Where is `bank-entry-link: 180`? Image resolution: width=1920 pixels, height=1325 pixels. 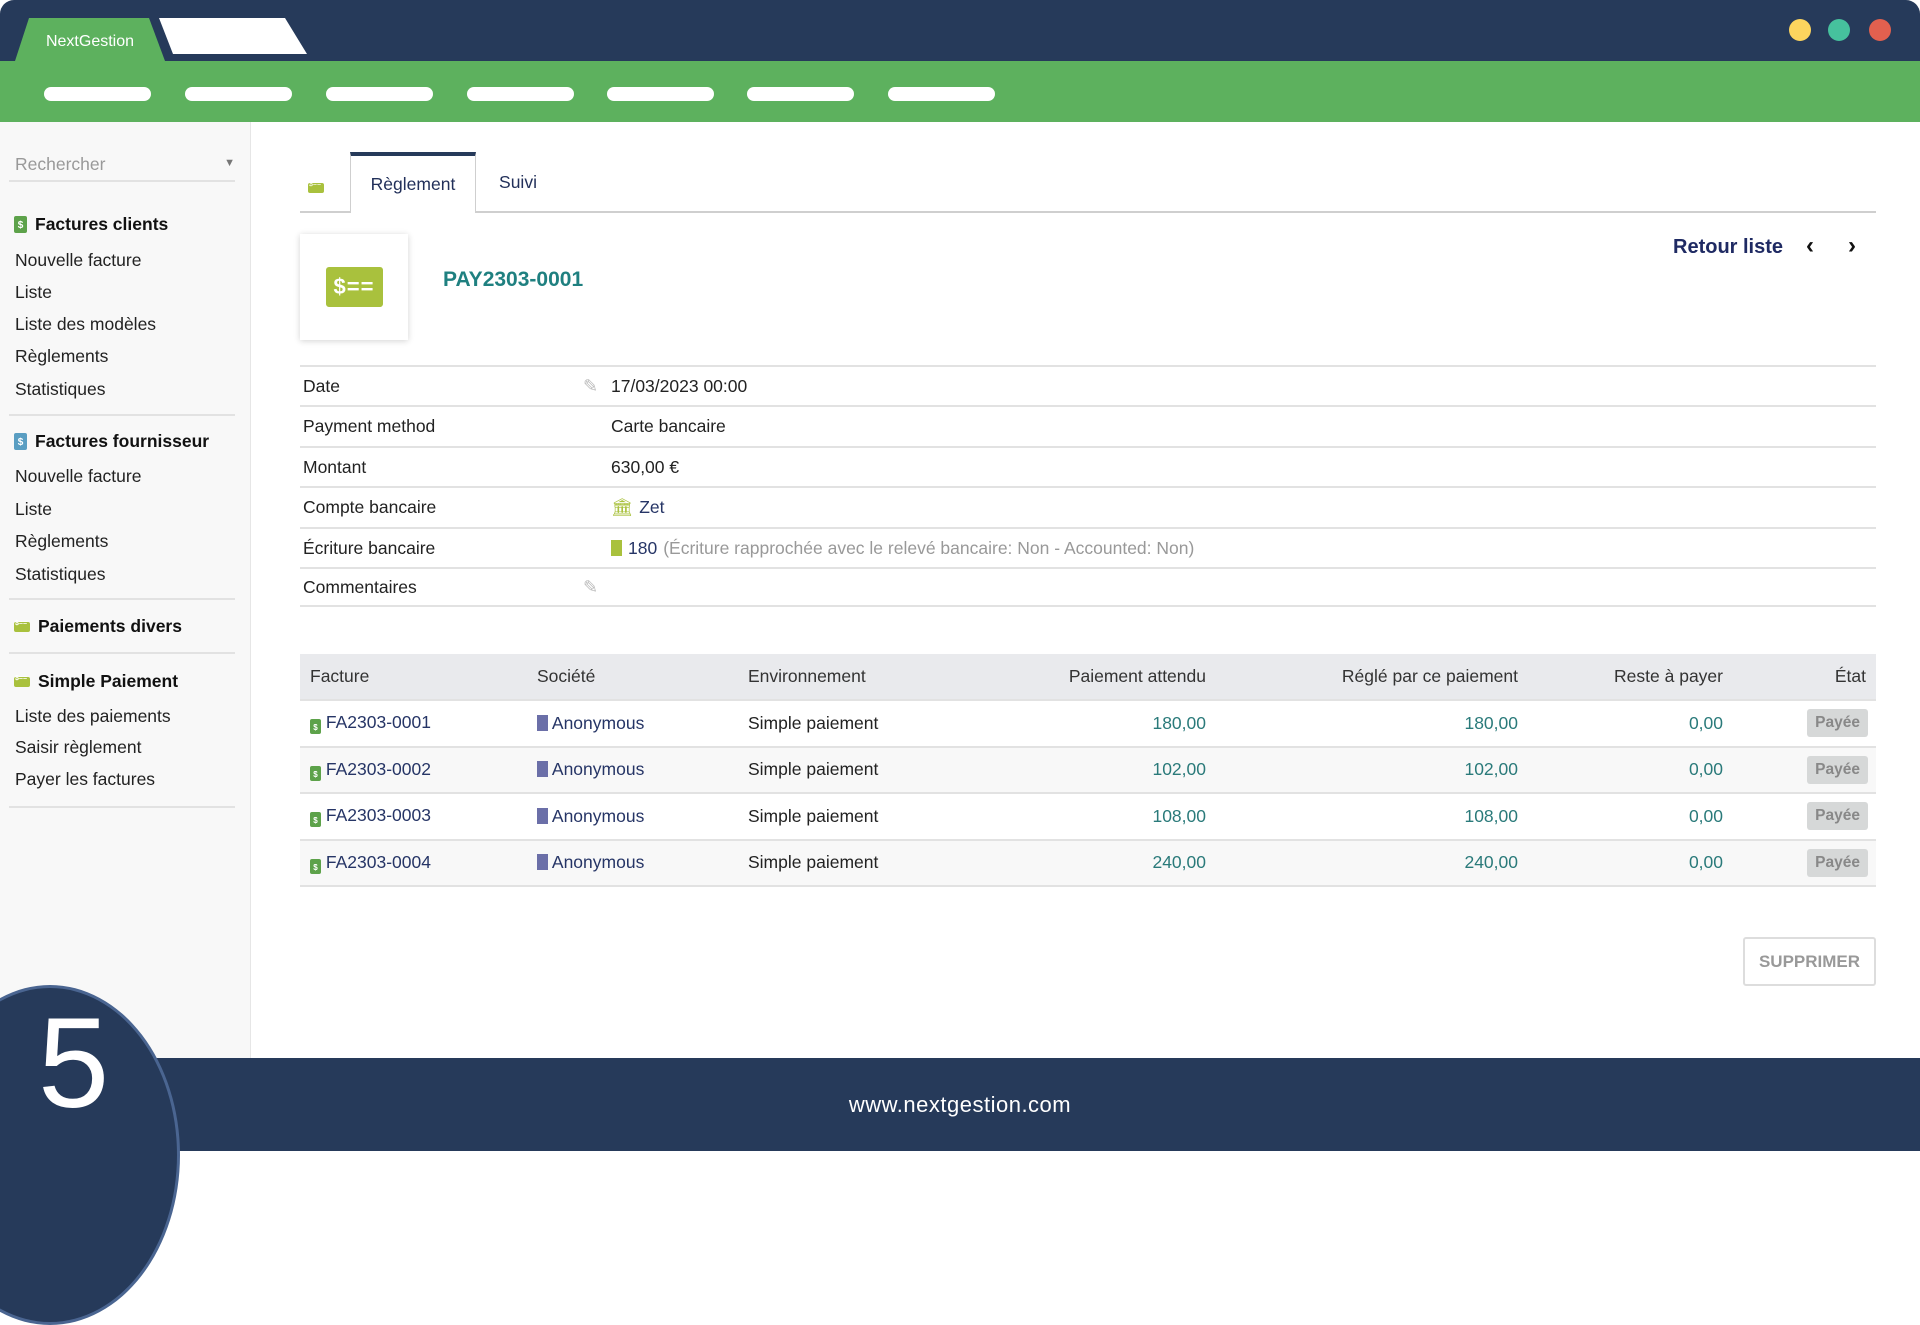
bank-entry-link: 180 is located at coordinates (643, 547).